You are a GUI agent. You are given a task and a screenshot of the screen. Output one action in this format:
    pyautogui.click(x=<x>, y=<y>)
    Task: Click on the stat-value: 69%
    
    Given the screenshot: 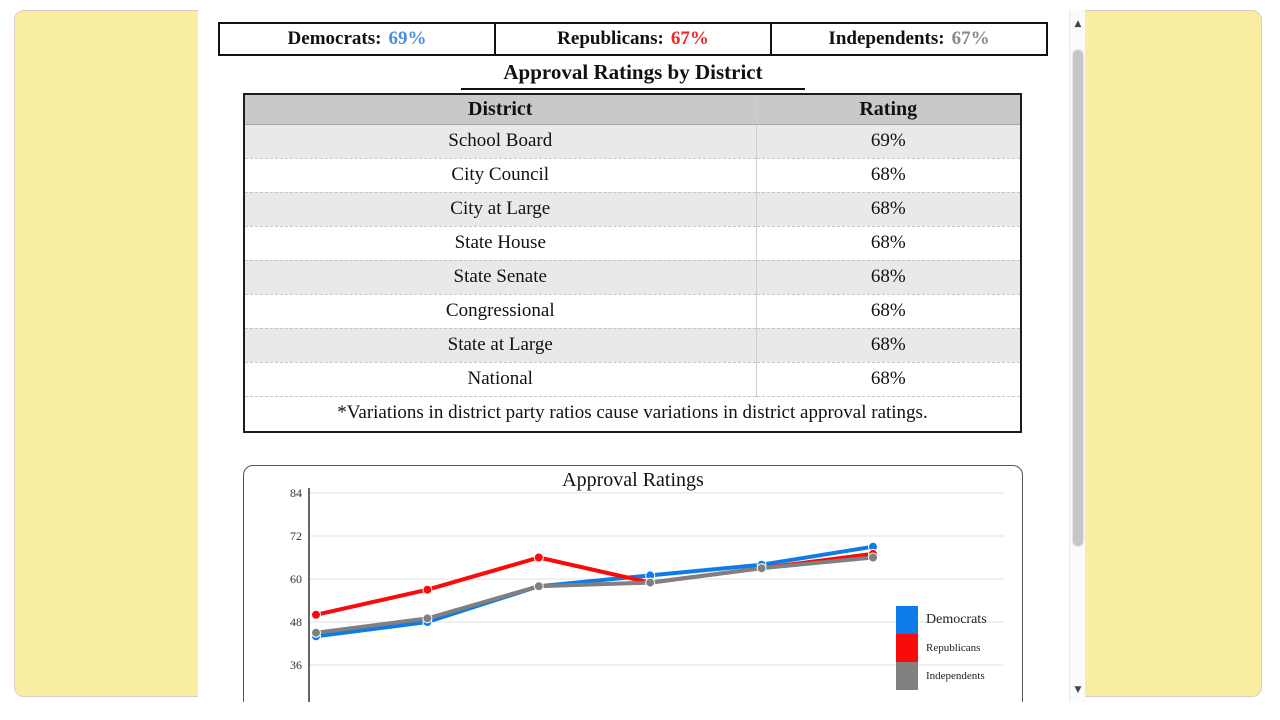 What is the action you would take?
    pyautogui.click(x=407, y=38)
    